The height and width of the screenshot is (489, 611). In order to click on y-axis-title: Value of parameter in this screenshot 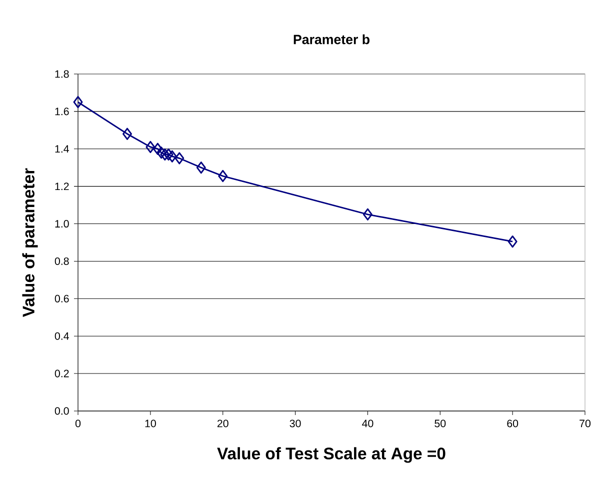, I will do `click(30, 242)`.